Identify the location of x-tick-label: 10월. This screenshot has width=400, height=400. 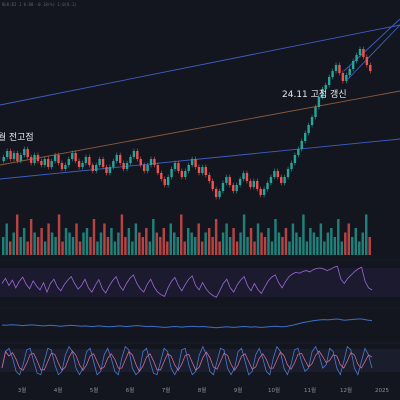
(274, 390).